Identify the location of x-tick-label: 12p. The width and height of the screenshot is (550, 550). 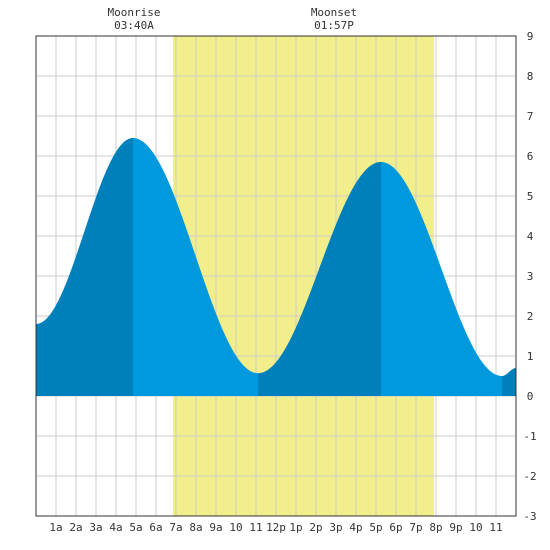
(276, 527).